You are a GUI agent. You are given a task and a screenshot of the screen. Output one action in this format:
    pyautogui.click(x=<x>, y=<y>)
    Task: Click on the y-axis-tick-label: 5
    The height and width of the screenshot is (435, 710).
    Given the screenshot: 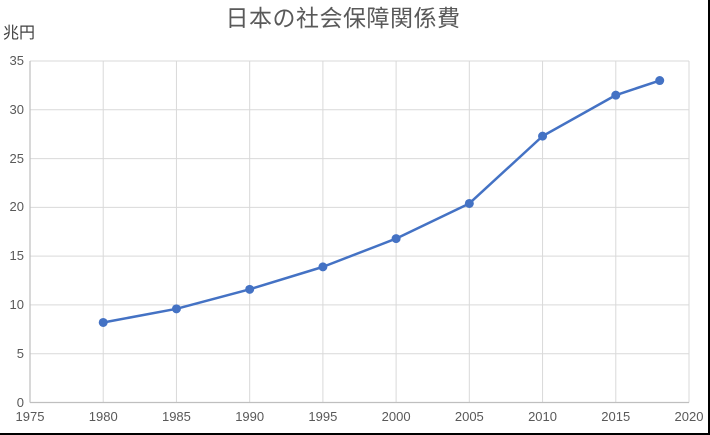 What is the action you would take?
    pyautogui.click(x=20, y=353)
    